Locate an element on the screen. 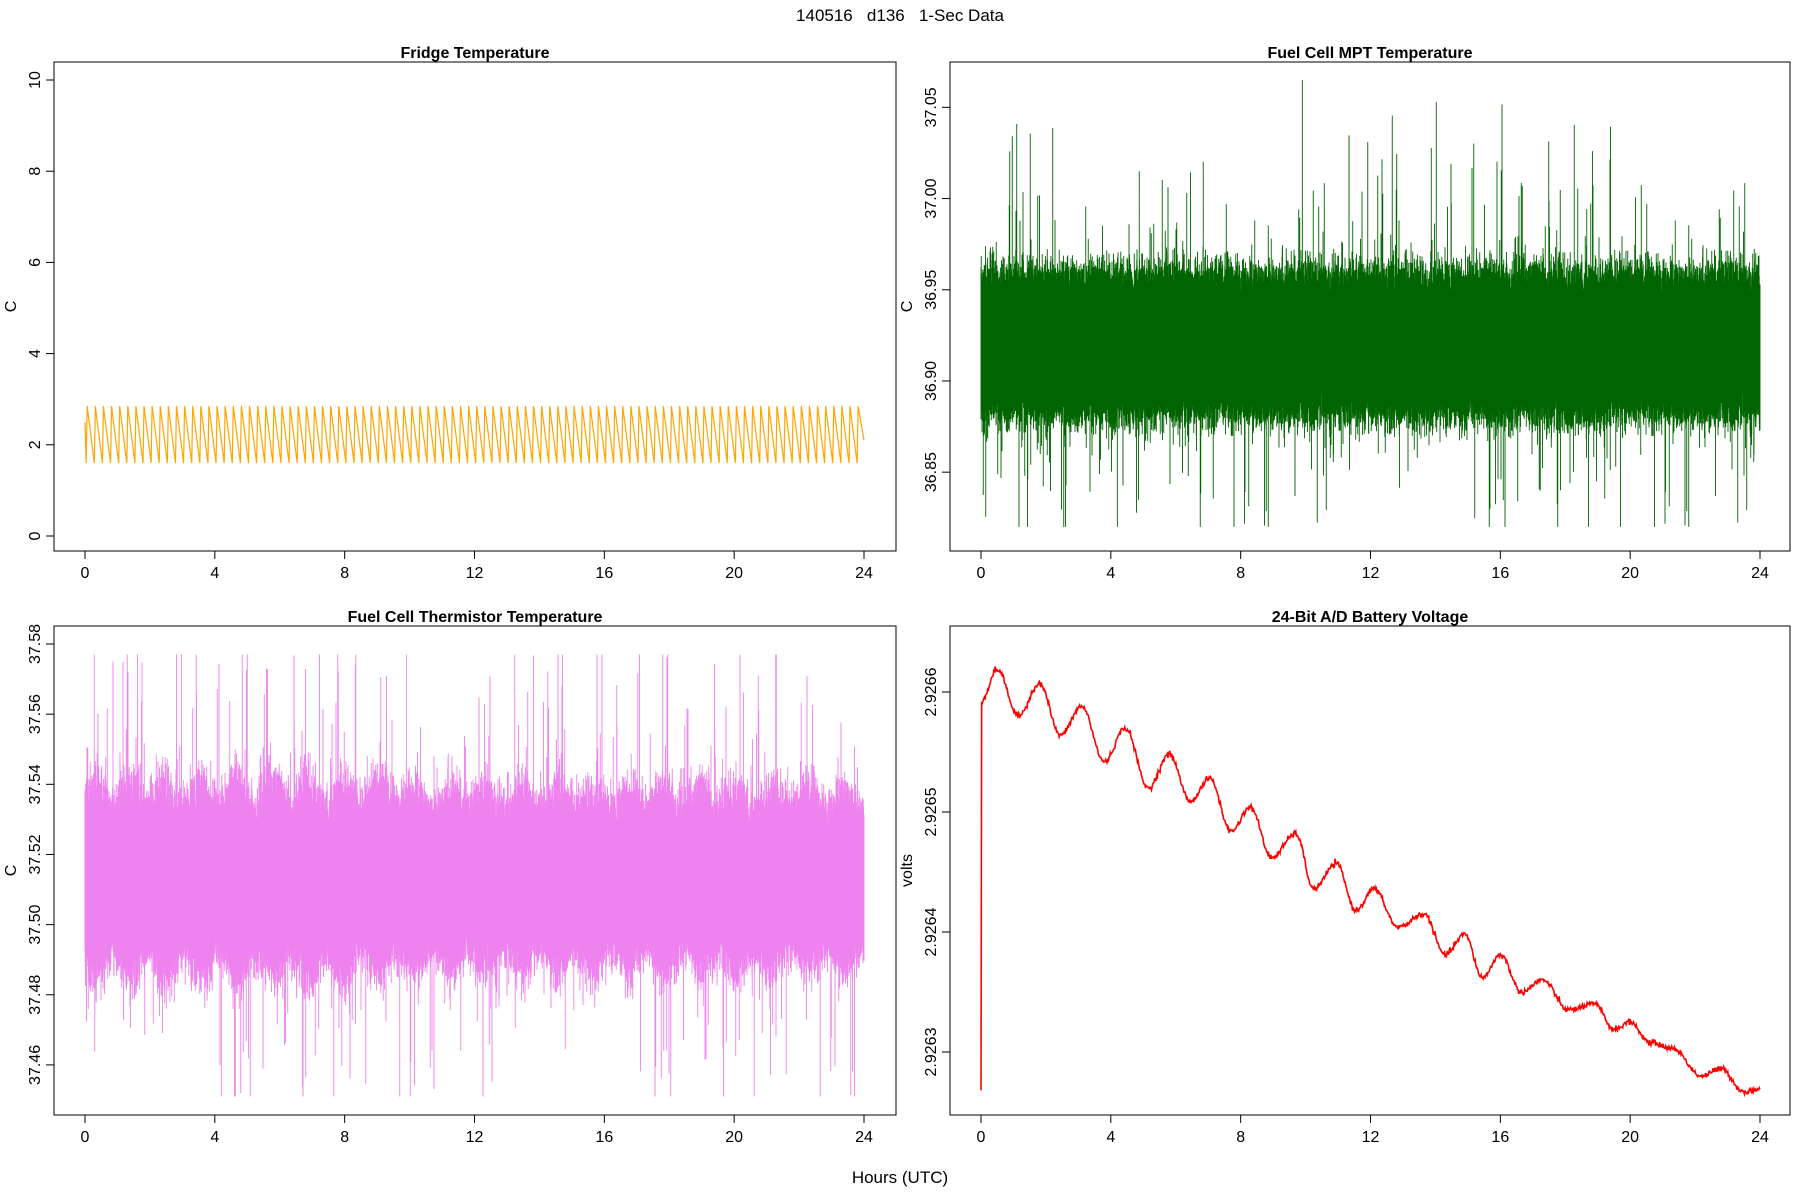 This screenshot has width=1800, height=1200. panel-title: 24-Bit A/D Battery Voltage is located at coordinates (1370, 617).